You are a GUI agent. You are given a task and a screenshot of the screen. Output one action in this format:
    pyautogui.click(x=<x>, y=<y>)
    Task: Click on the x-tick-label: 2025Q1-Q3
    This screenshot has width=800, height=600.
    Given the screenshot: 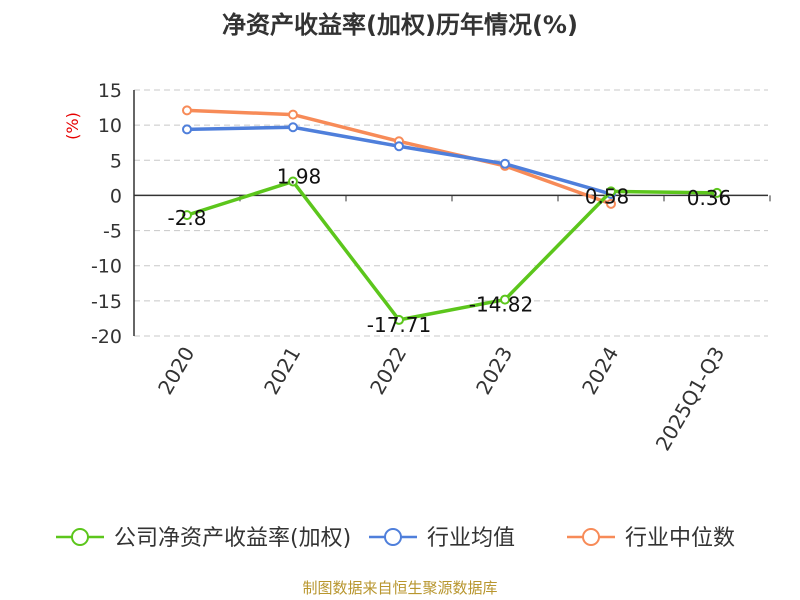 What is the action you would take?
    pyautogui.click(x=690, y=399)
    